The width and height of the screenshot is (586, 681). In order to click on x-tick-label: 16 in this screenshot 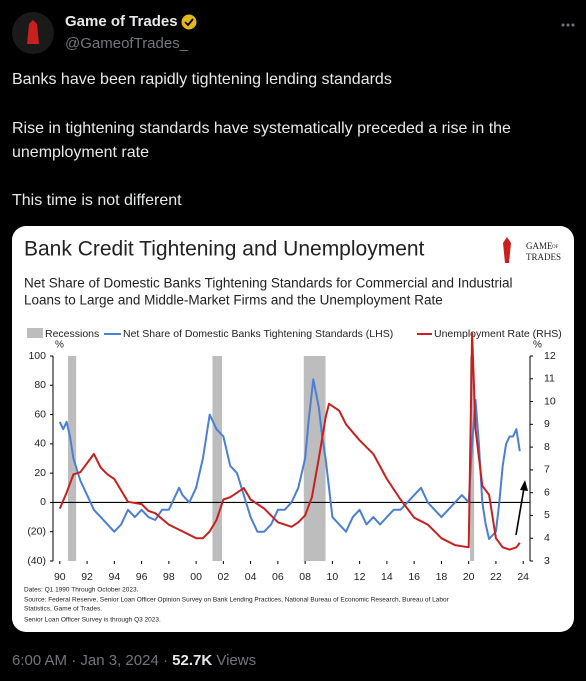, I will do `click(414, 577)`.